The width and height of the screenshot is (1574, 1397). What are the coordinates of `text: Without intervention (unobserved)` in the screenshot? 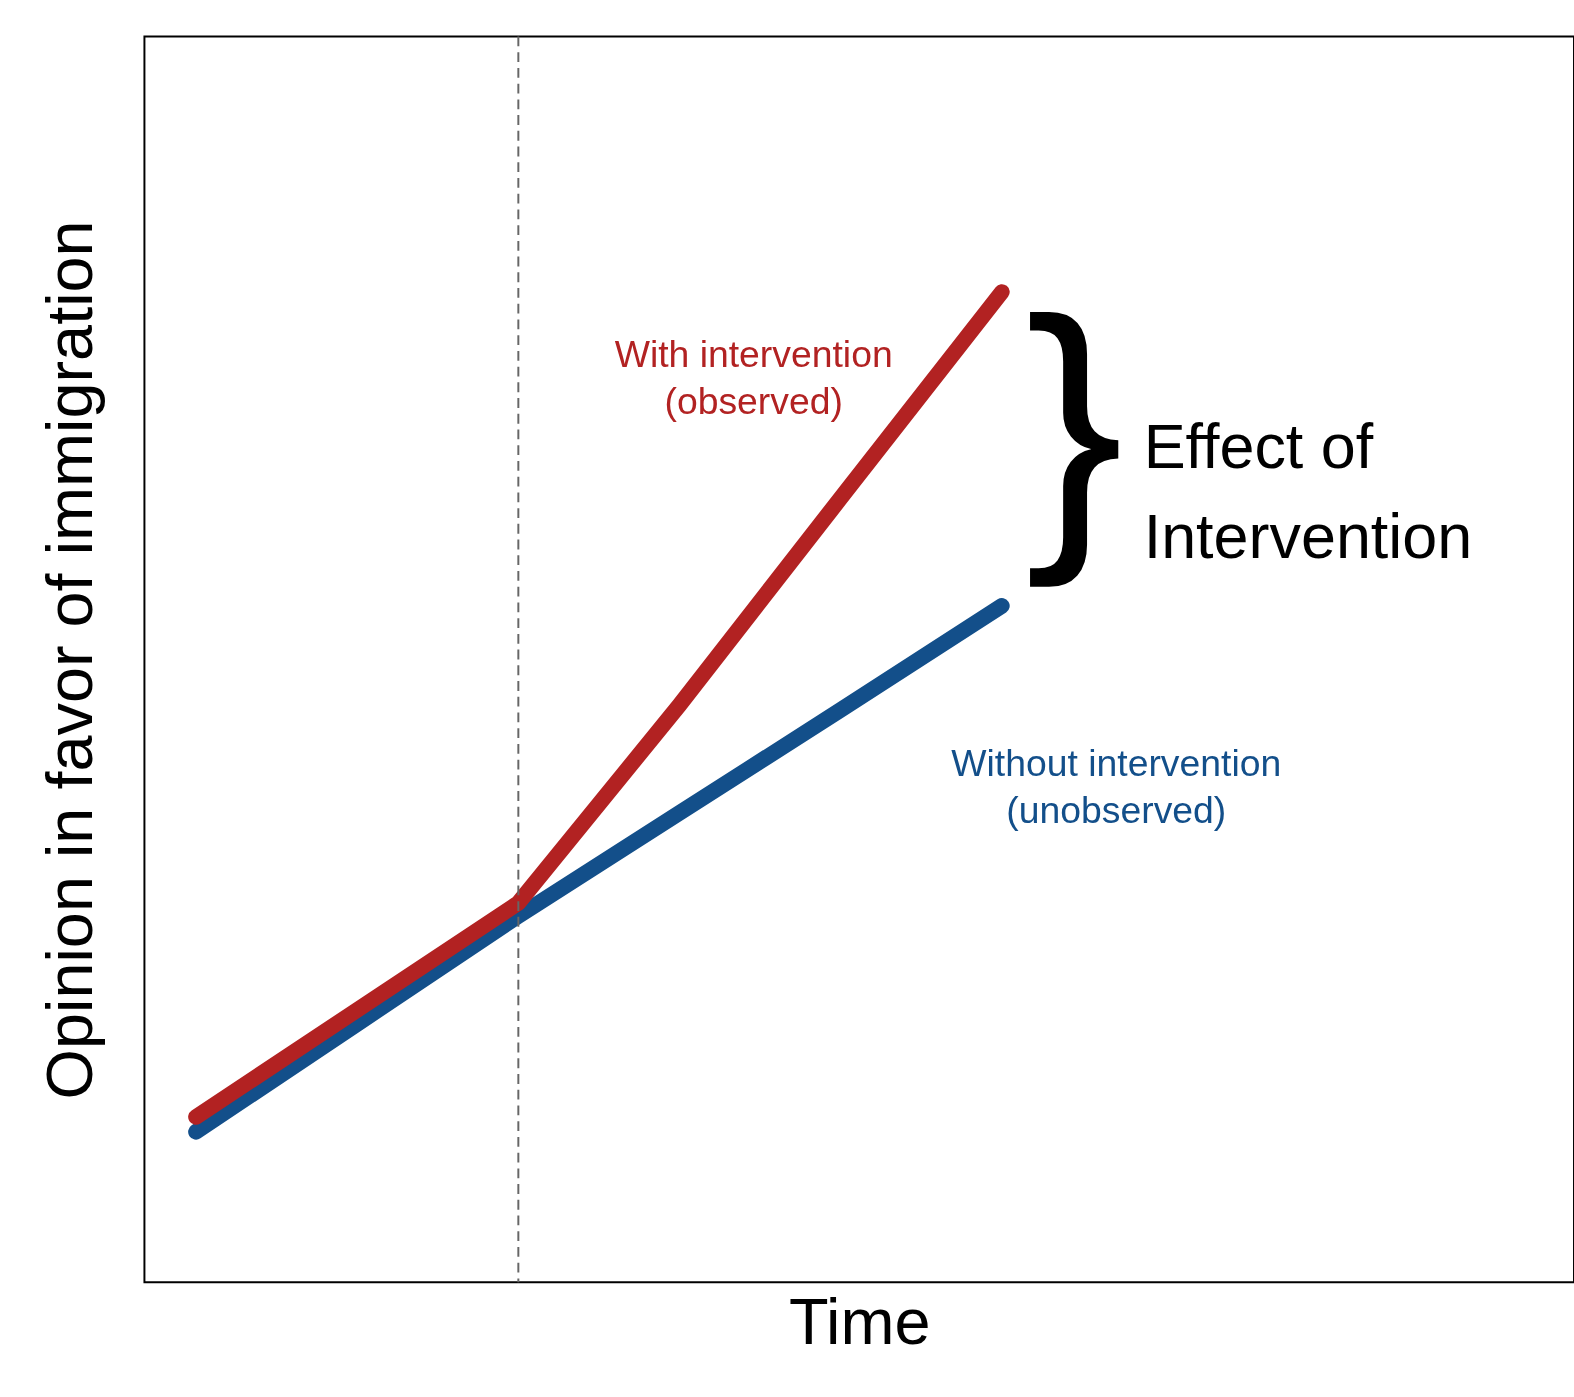 It's located at (1116, 787).